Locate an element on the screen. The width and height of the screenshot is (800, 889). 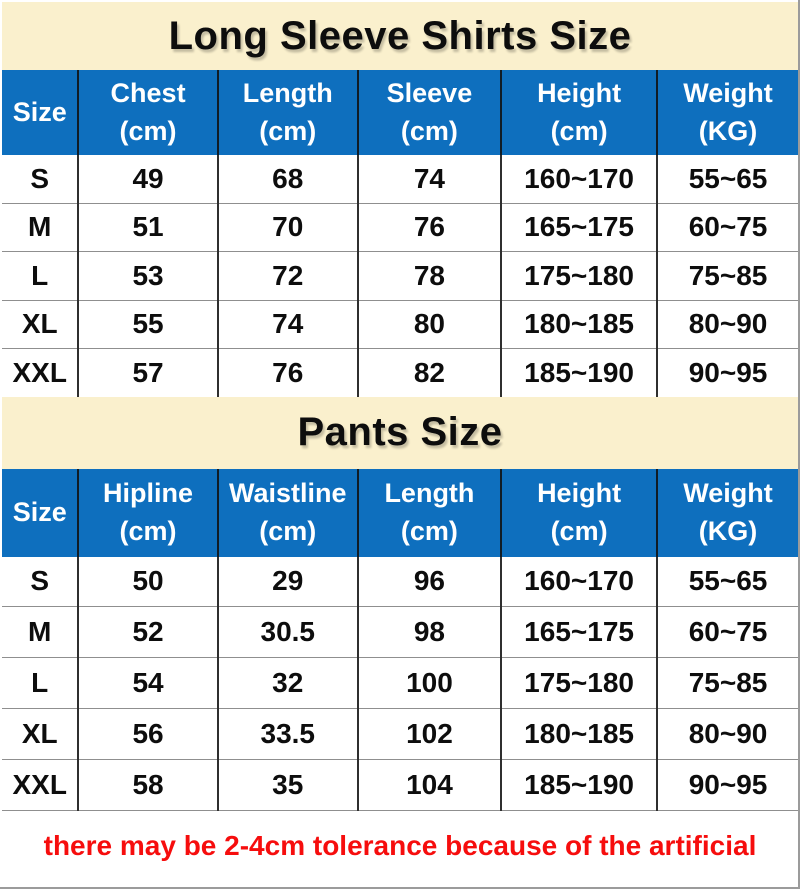
header-cell: Waistline (cm) is located at coordinates (287, 512).